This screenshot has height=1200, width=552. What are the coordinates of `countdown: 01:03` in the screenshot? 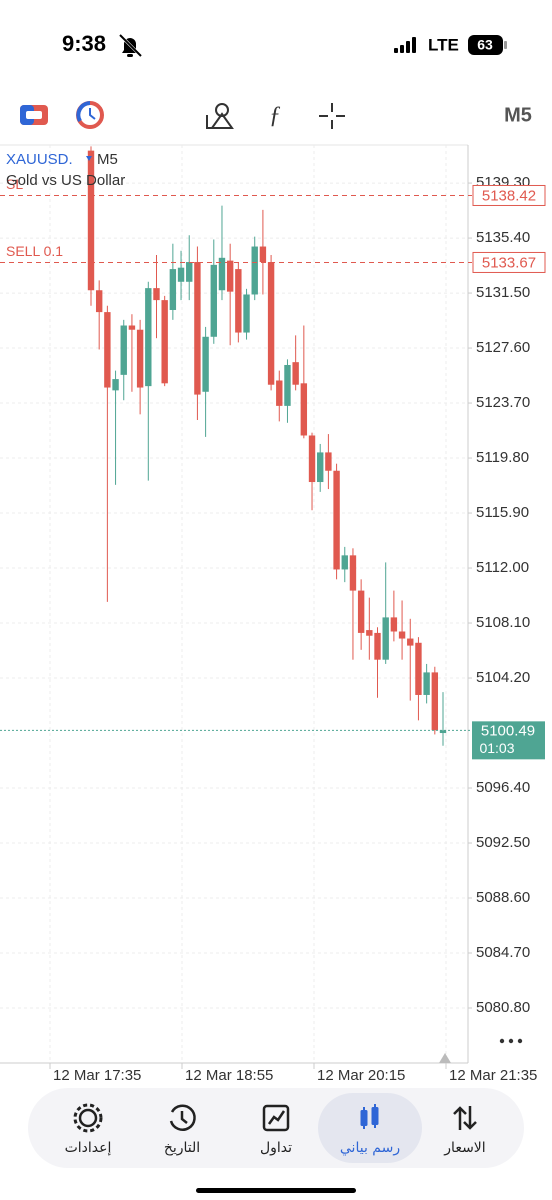 It's located at (496, 748).